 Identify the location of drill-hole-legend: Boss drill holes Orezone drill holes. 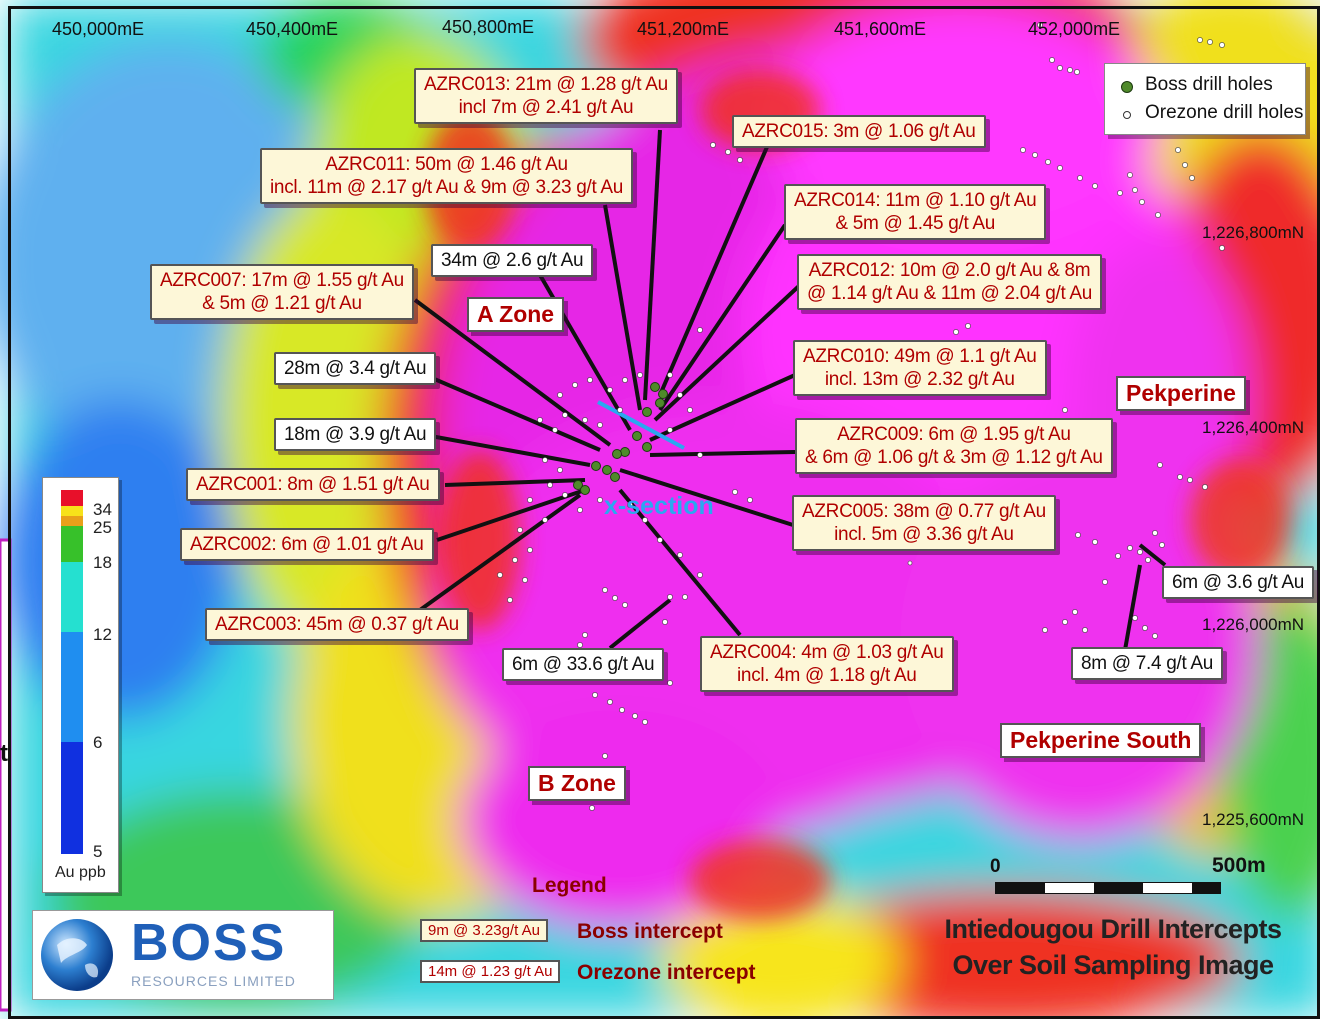
(1205, 99).